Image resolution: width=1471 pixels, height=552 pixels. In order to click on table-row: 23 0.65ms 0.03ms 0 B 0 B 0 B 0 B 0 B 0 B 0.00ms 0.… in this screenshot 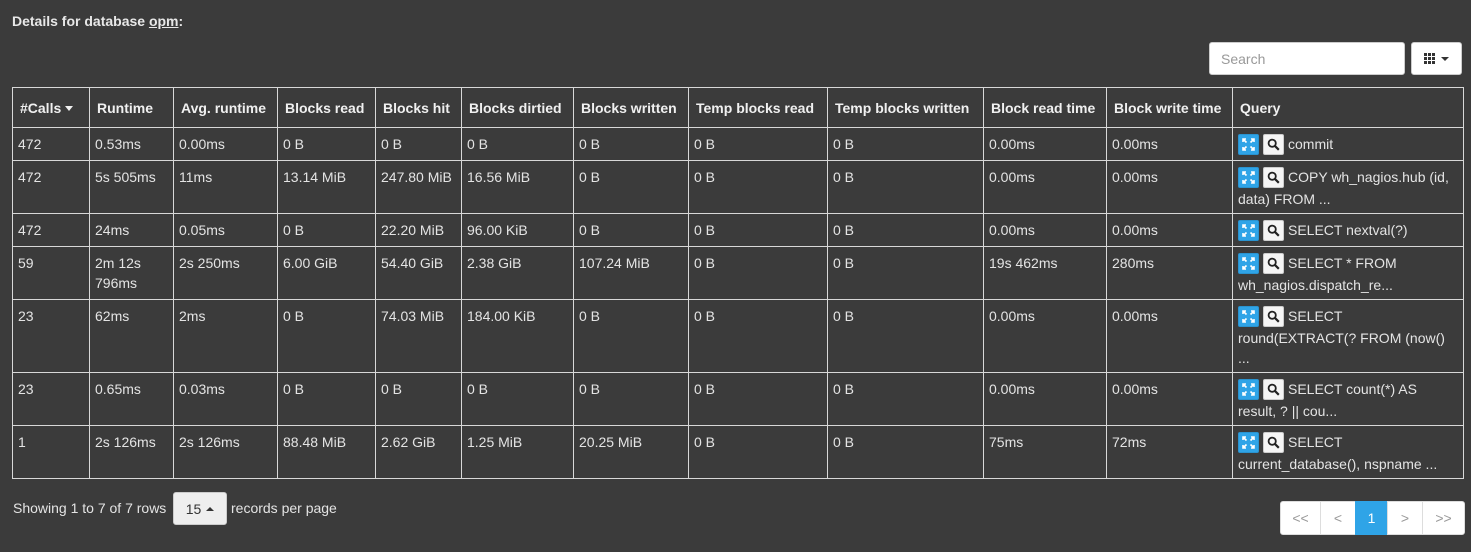, I will do `click(738, 399)`.